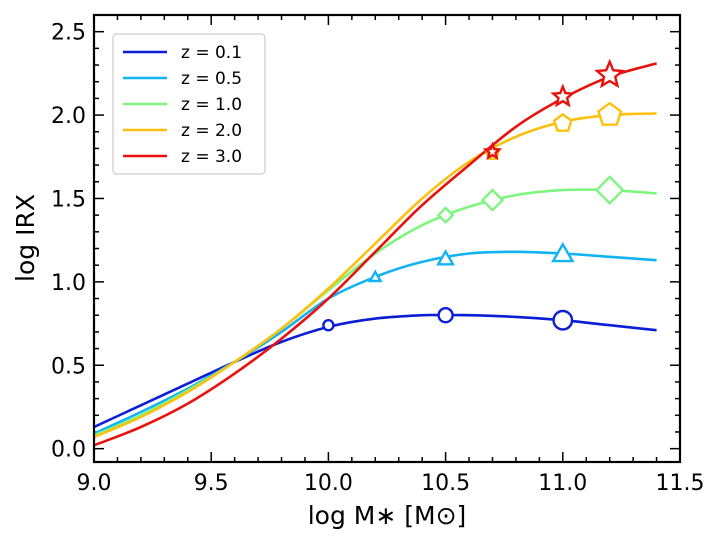 The image size is (714, 536). What do you see at coordinates (211, 105) in the screenshot?
I see `legend-label: z = 1.0` at bounding box center [211, 105].